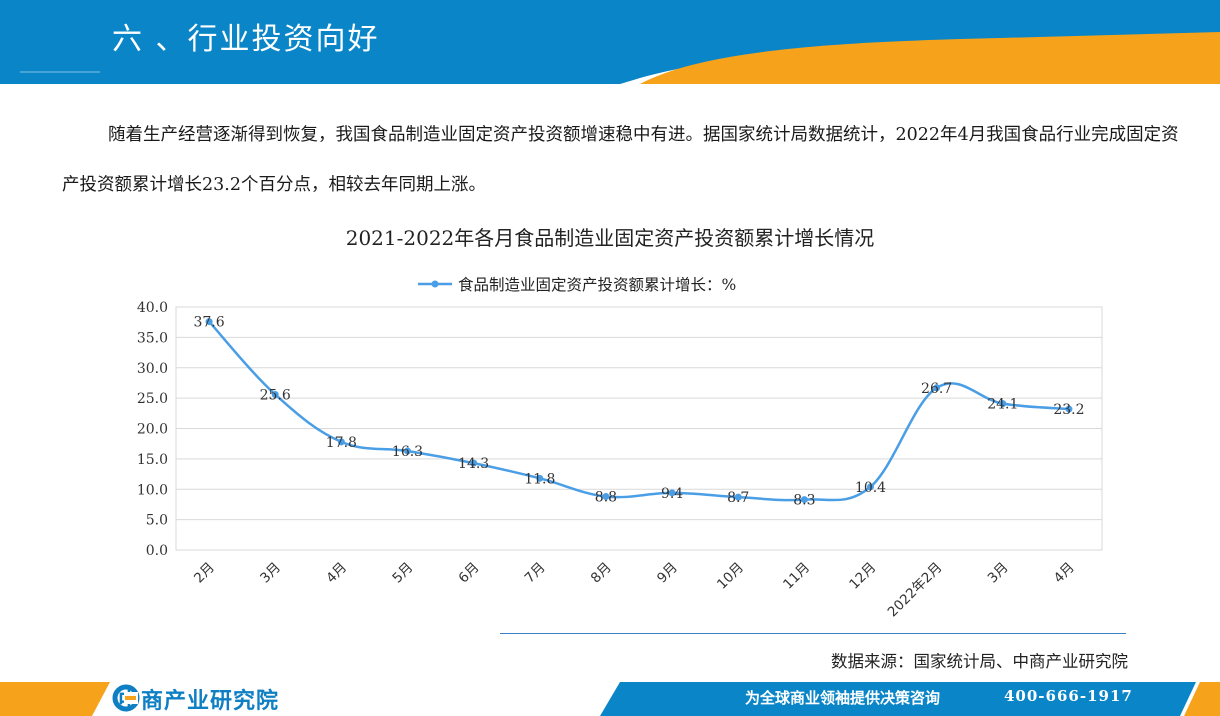 This screenshot has height=716, width=1220. I want to click on x-tick-label: 7月, so click(535, 573).